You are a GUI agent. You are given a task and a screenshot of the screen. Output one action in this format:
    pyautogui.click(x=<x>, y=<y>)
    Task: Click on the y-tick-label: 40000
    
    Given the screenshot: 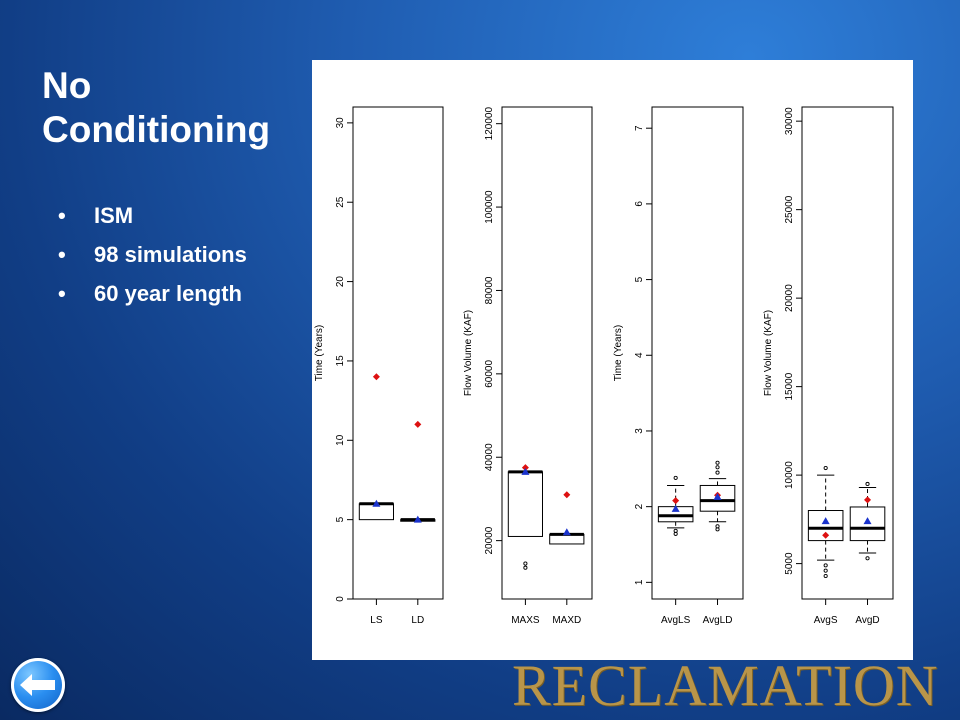 What is the action you would take?
    pyautogui.click(x=489, y=457)
    